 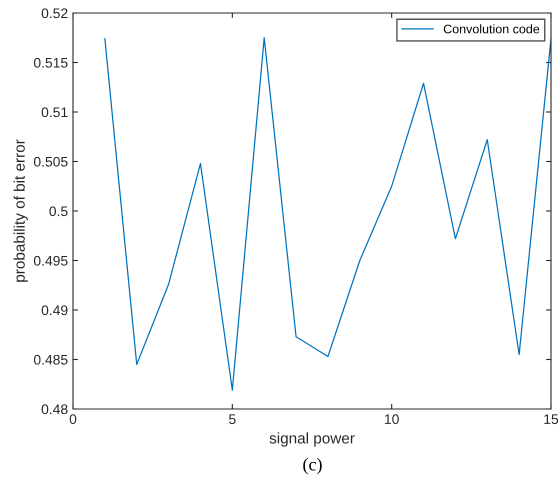 I want to click on x-tick-label: 0, so click(x=73, y=419).